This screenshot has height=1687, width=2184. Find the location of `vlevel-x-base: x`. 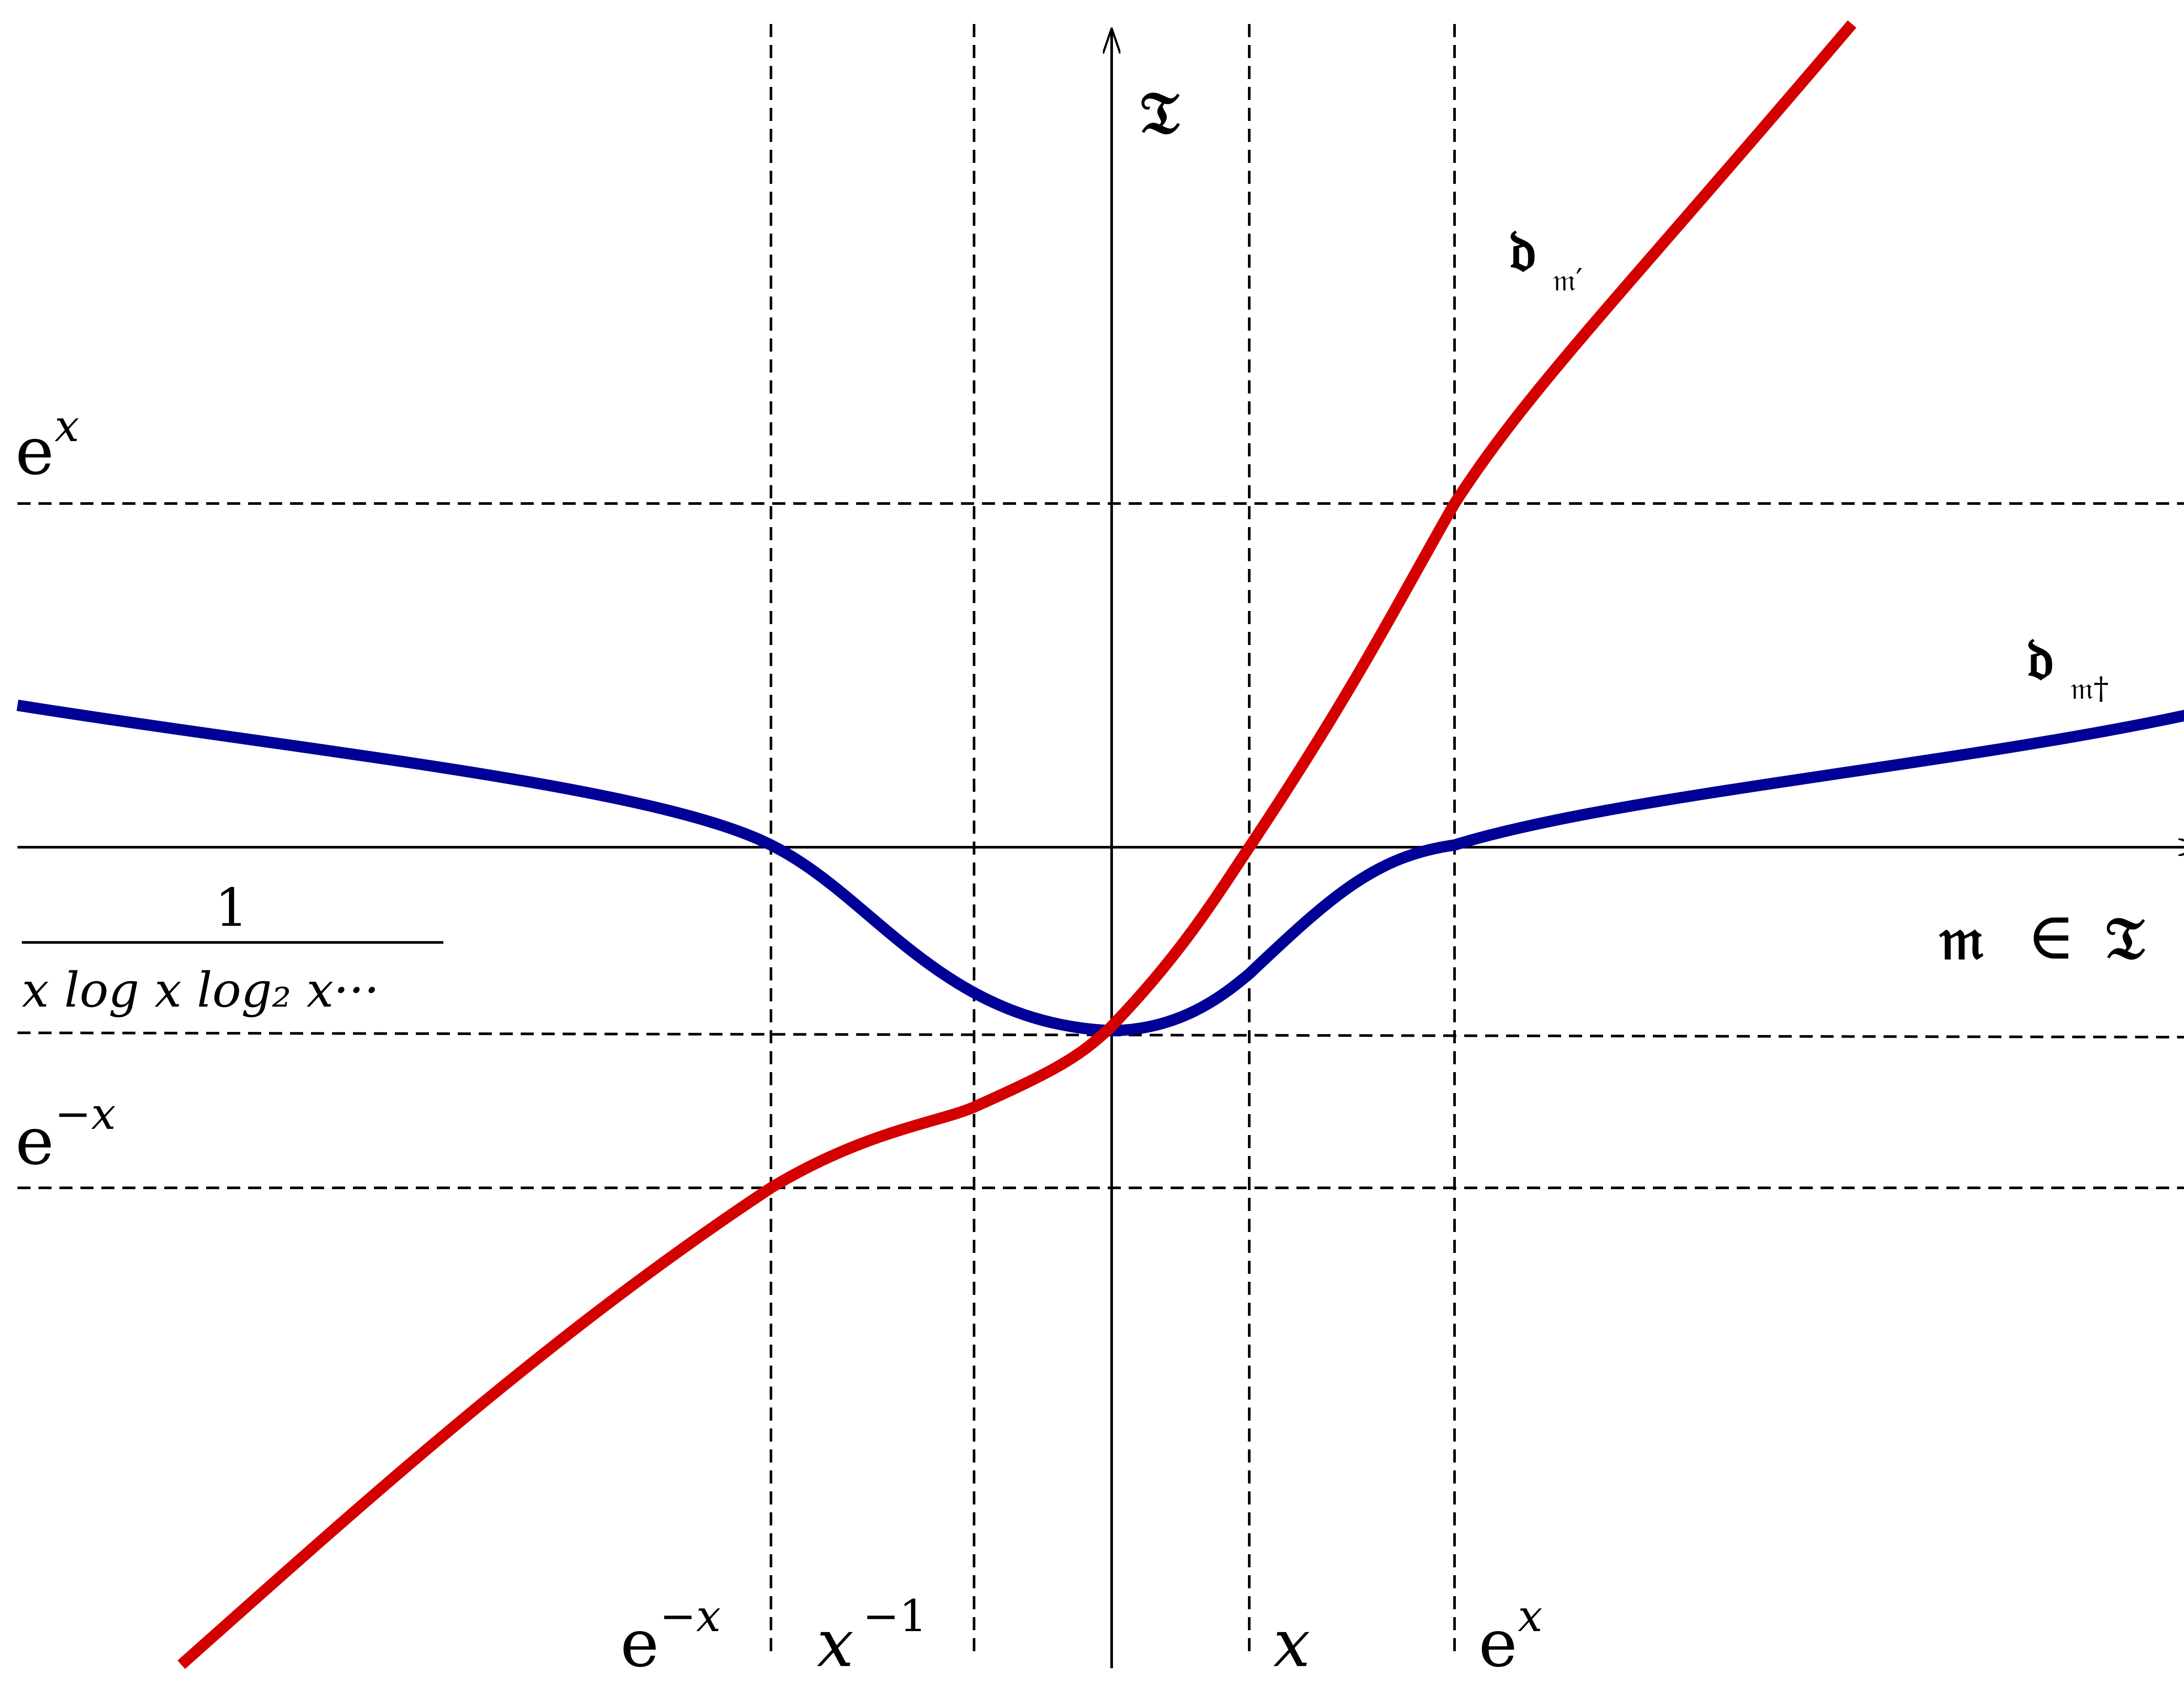

vlevel-x-base: x is located at coordinates (1291, 1644).